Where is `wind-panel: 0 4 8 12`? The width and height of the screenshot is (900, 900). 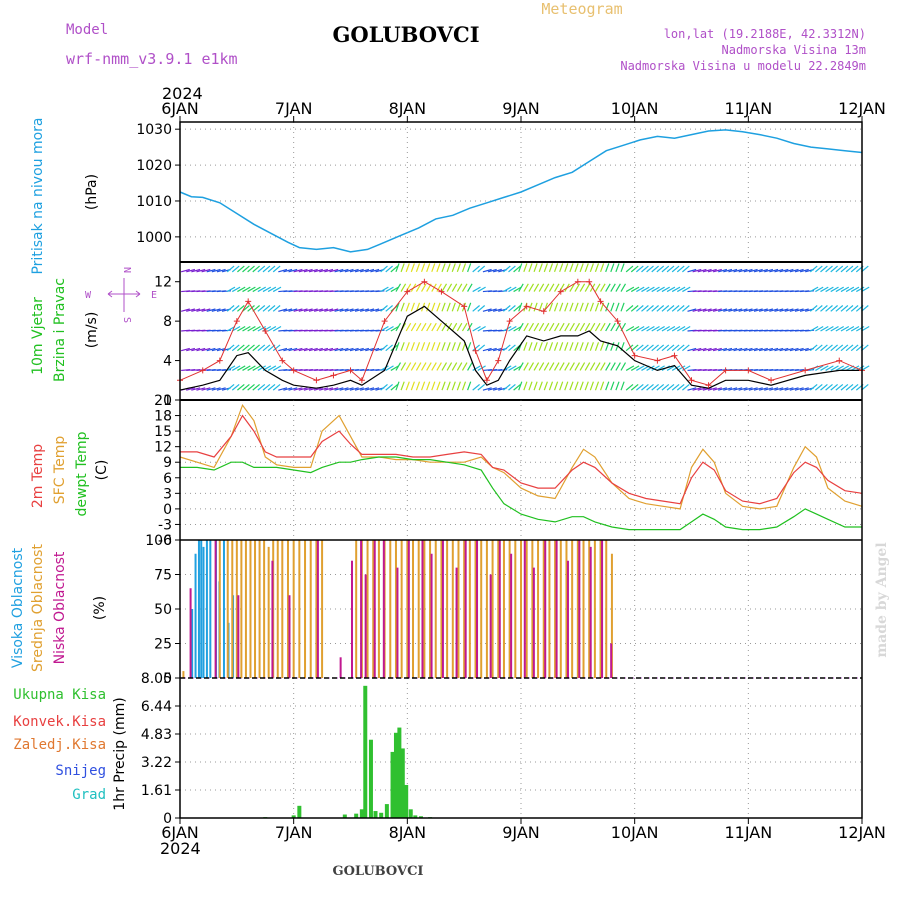 wind-panel: 0 4 8 12 is located at coordinates (512, 335).